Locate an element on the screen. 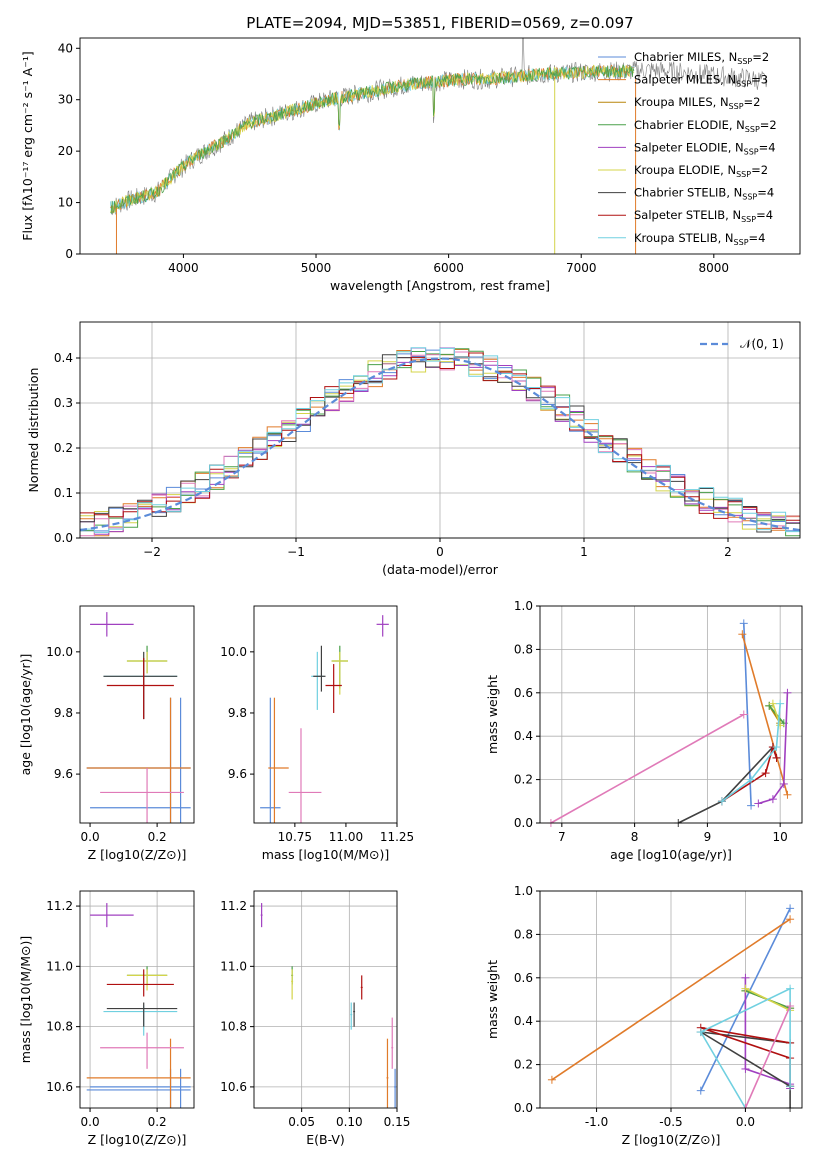 This screenshot has width=819, height=1170. legend-label: Salpeter STELIB, NSSP=4 is located at coordinates (703, 216).